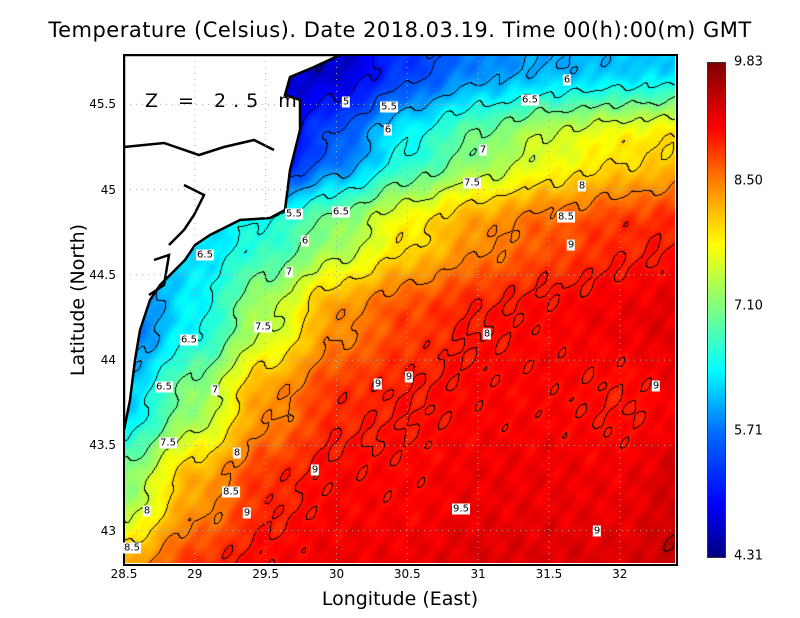 This screenshot has height=618, width=800. Describe the element at coordinates (224, 101) in the screenshot. I see `depth-annotation: Z = 2.5 m` at that location.